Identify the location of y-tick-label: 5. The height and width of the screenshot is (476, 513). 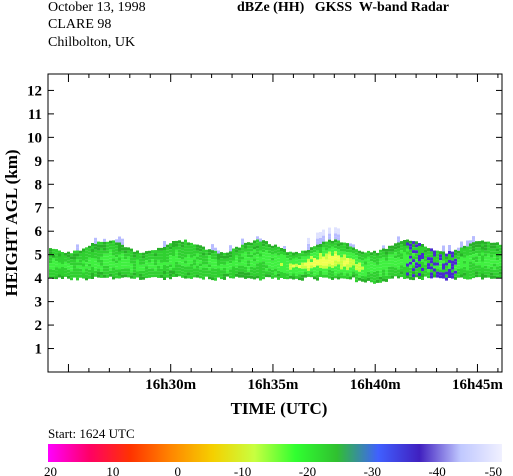
(39, 256).